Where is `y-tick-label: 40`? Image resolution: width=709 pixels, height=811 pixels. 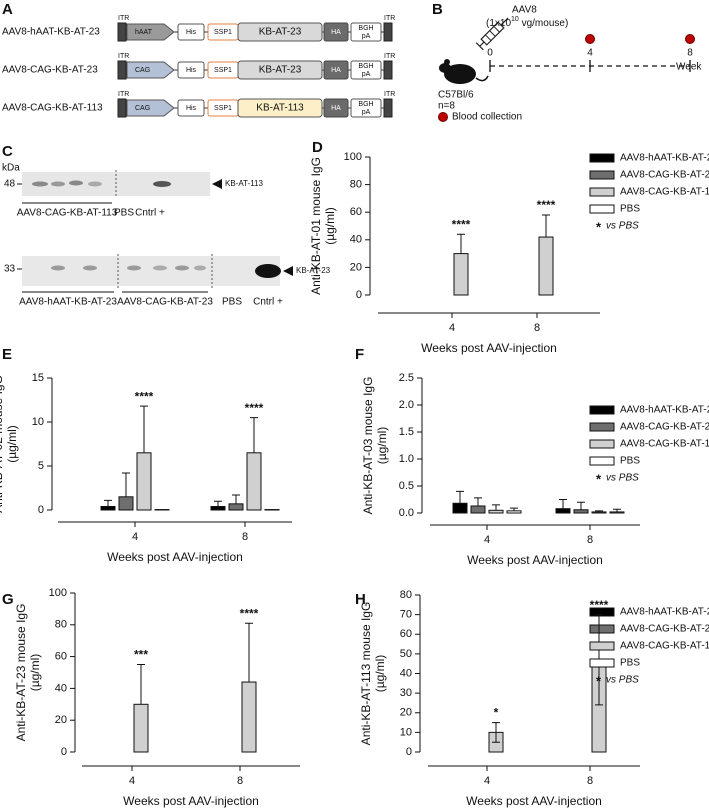 y-tick-label: 40 is located at coordinates (61, 688).